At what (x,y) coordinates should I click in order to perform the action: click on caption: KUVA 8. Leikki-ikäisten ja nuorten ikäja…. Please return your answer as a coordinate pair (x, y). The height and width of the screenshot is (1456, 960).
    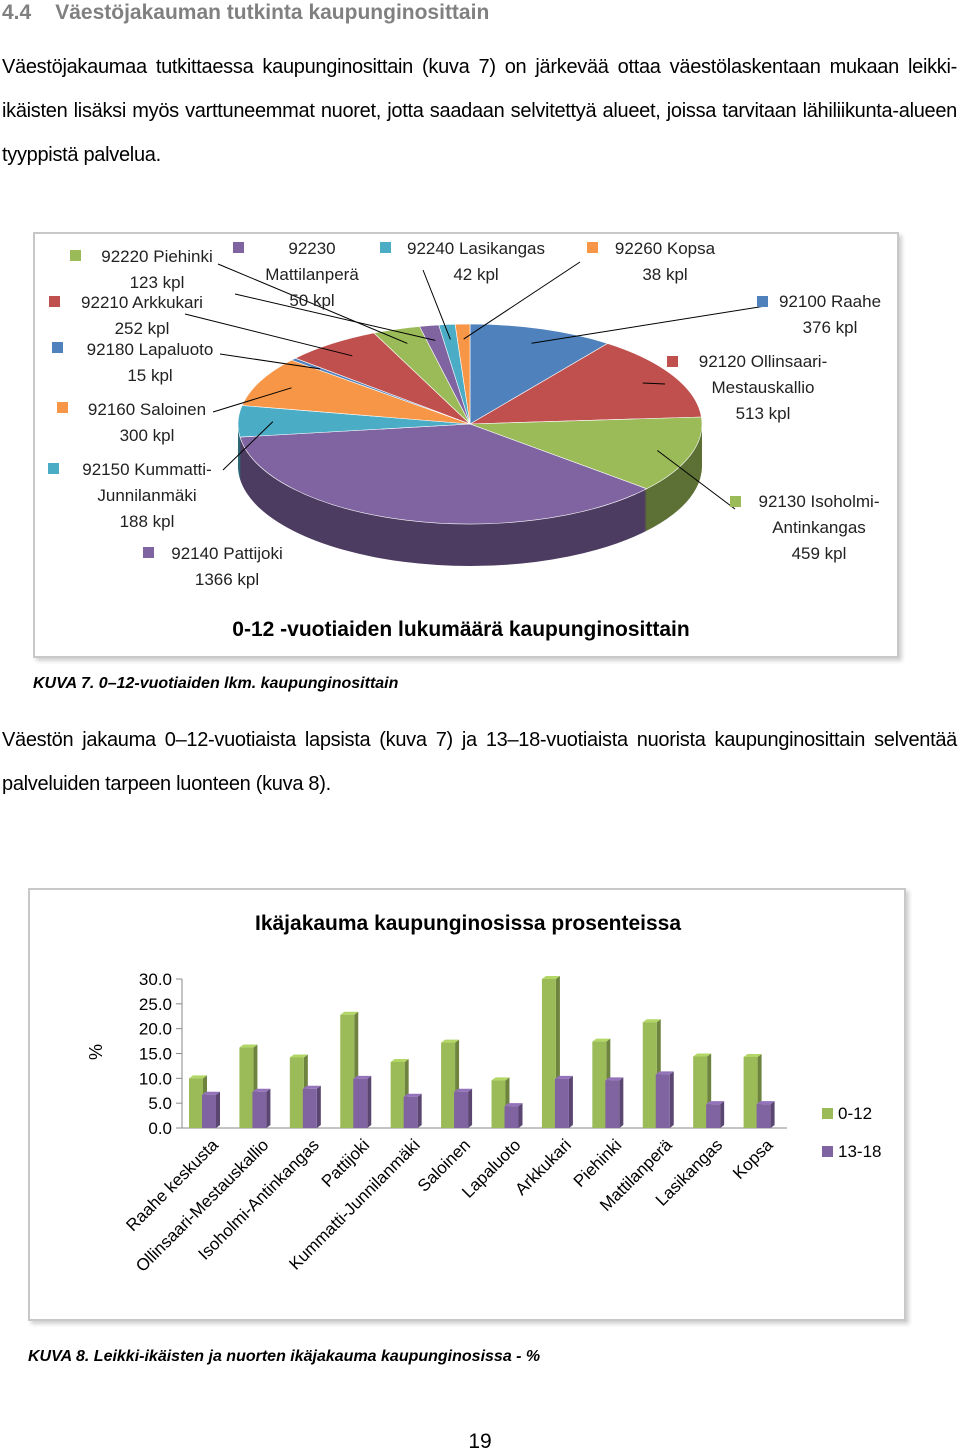
    Looking at the image, I should click on (284, 1356).